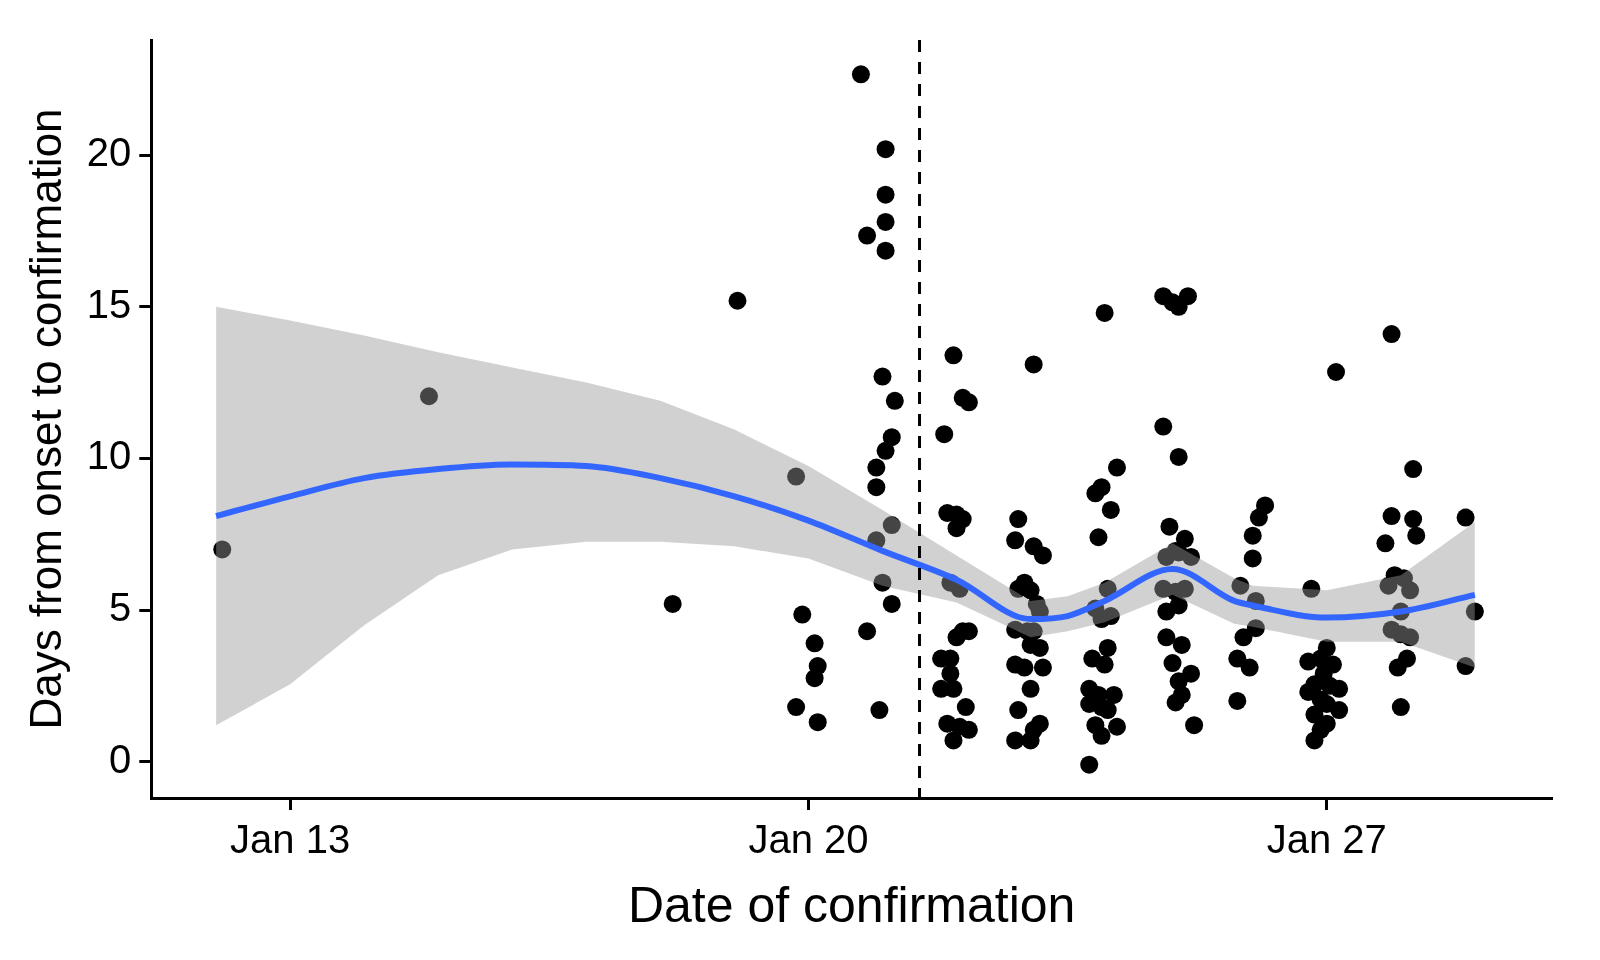 The image size is (1600, 960). I want to click on y-tick-label: 15, so click(109, 303).